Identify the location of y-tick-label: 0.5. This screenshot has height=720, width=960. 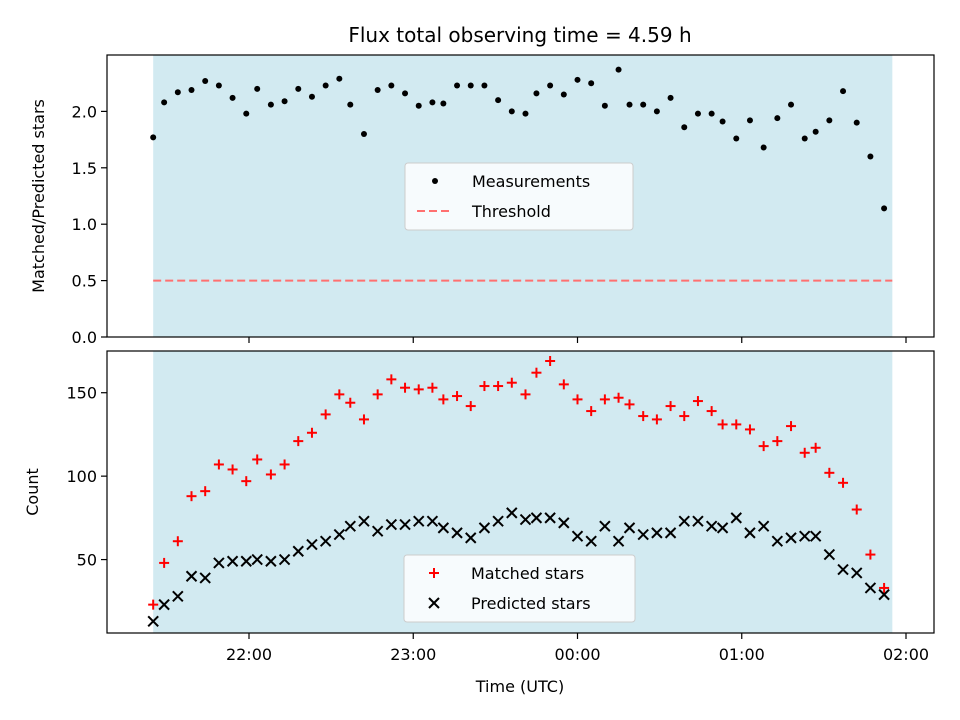
(84, 281).